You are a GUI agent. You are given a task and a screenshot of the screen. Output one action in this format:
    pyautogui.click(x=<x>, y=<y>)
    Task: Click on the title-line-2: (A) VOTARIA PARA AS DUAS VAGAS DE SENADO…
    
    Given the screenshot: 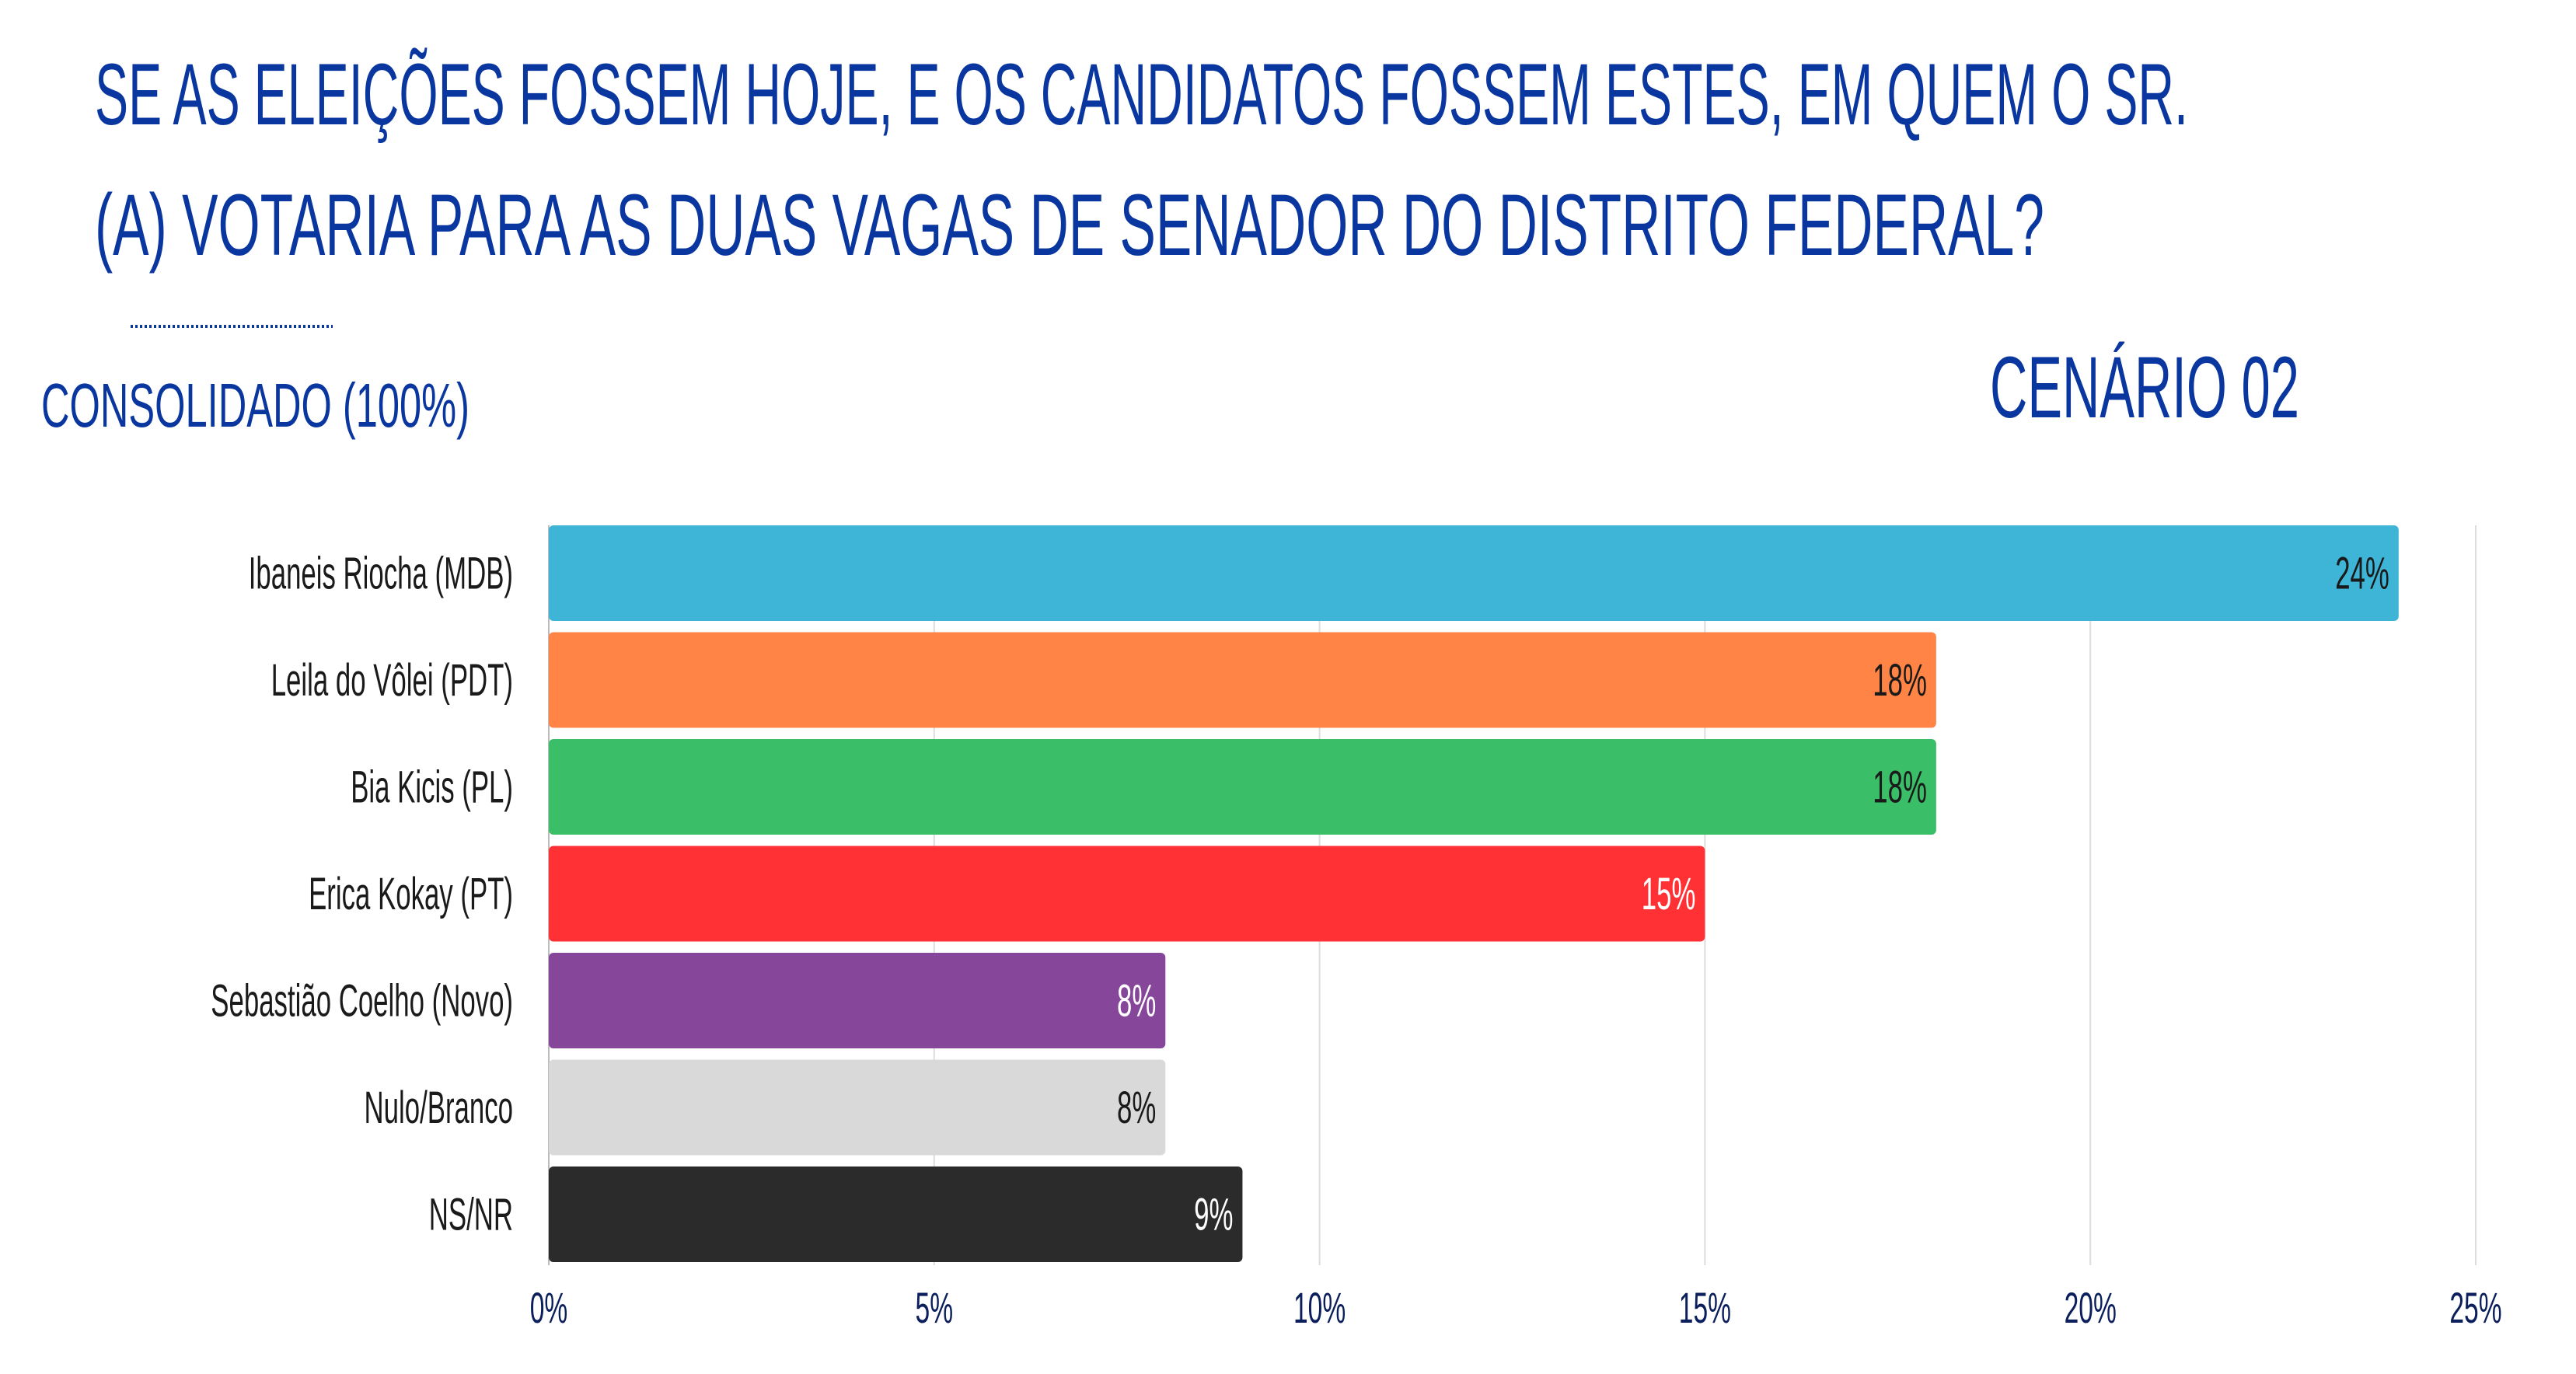 What is the action you would take?
    pyautogui.click(x=1070, y=225)
    